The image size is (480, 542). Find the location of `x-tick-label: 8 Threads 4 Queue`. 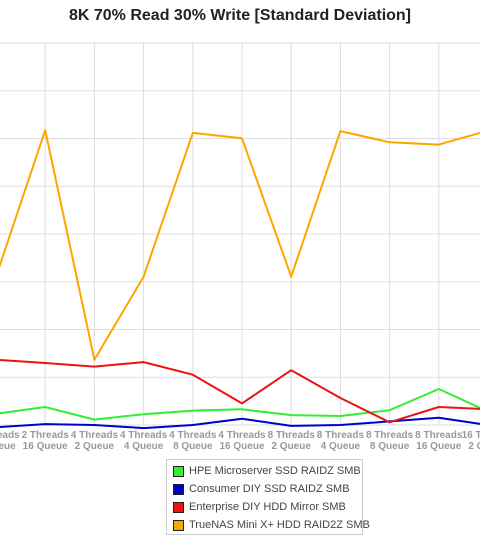

x-tick-label: 8 Threads 4 Queue is located at coordinates (341, 441).